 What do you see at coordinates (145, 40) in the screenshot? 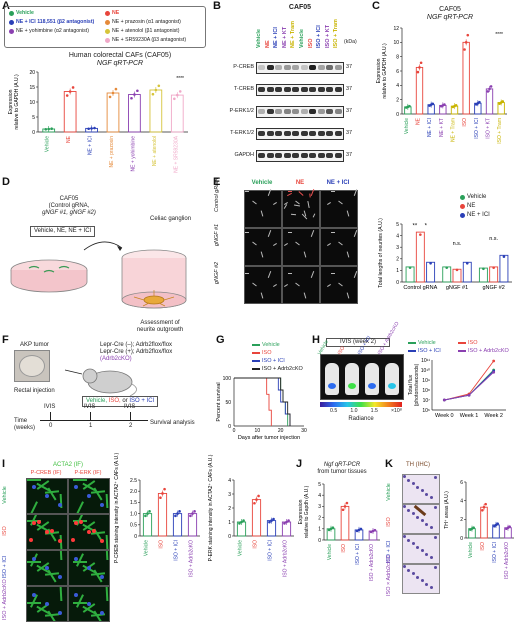
I see `legend-item: NE + SR59230A (β3 antagonist)` at bounding box center [145, 40].